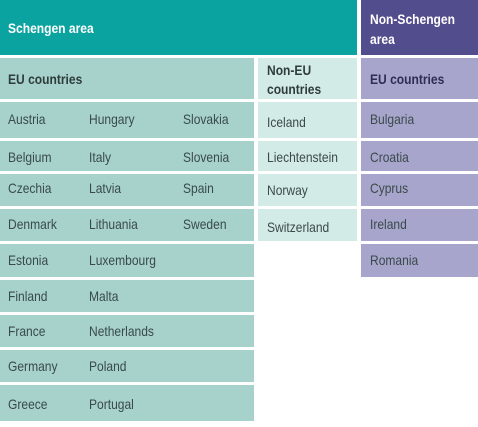  What do you see at coordinates (113, 224) in the screenshot?
I see `country-cell: Lithuania` at bounding box center [113, 224].